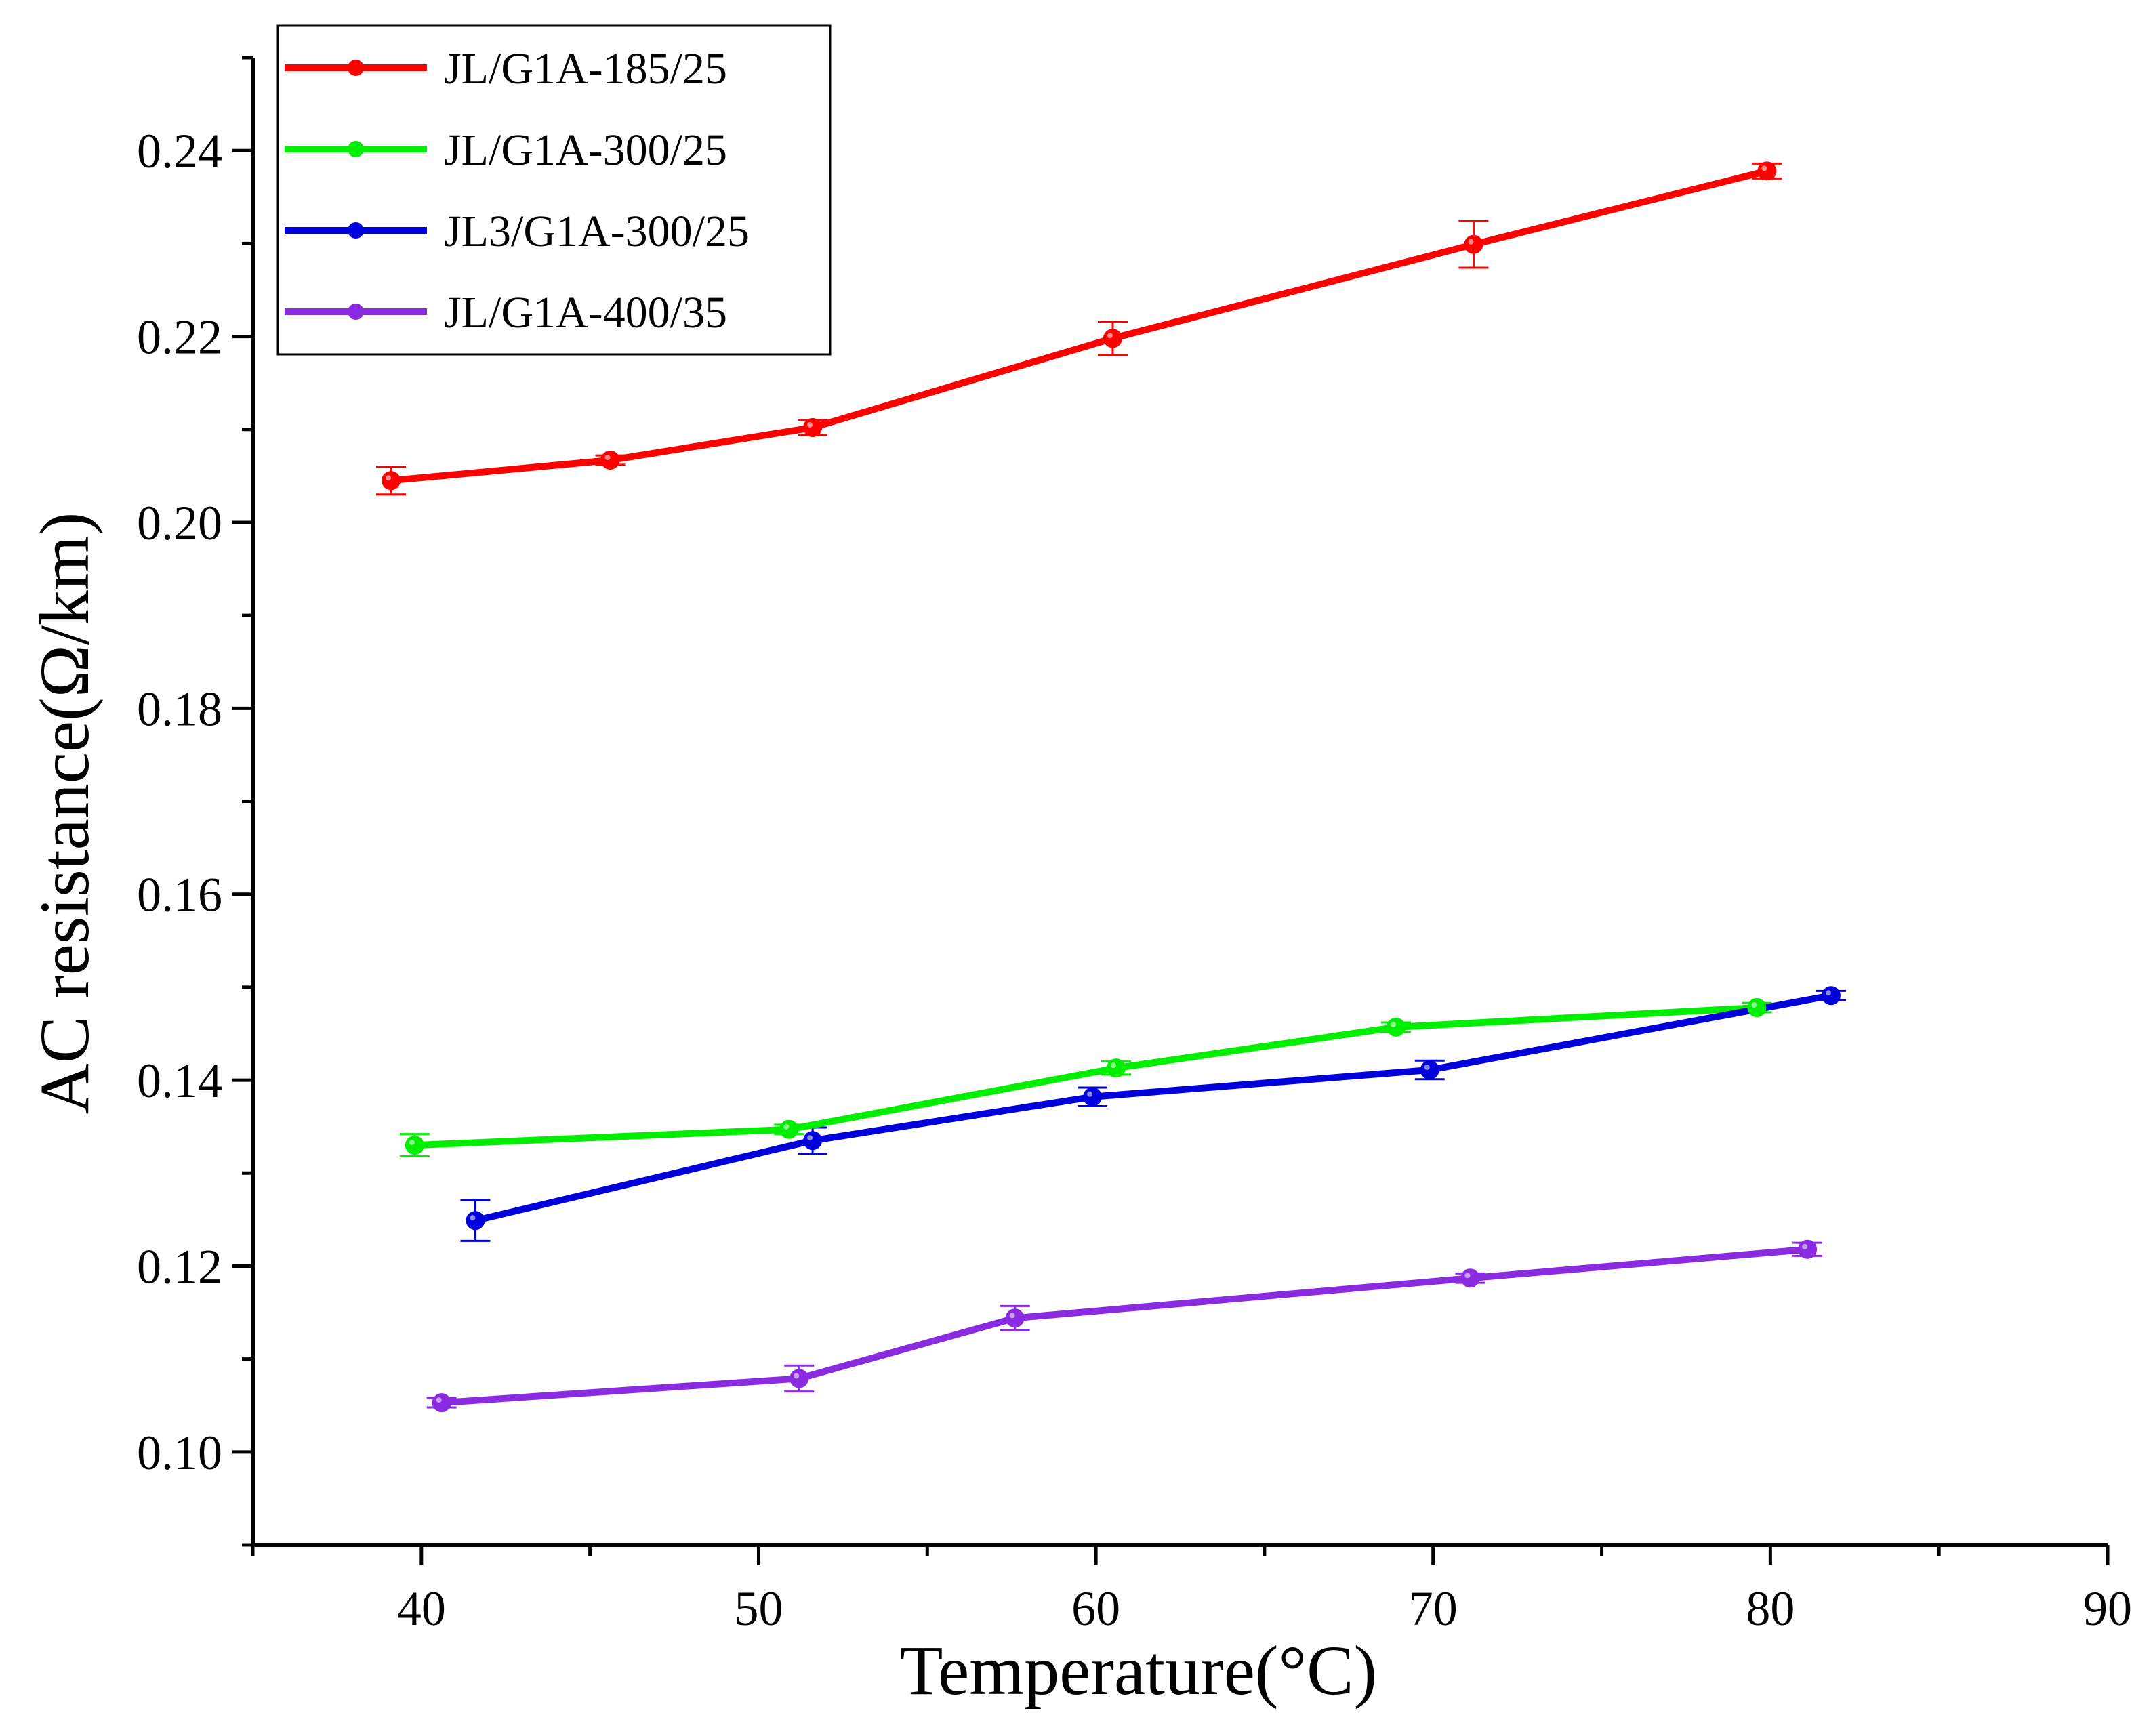  What do you see at coordinates (179, 1081) in the screenshot?
I see `y-tick-label: 0.14` at bounding box center [179, 1081].